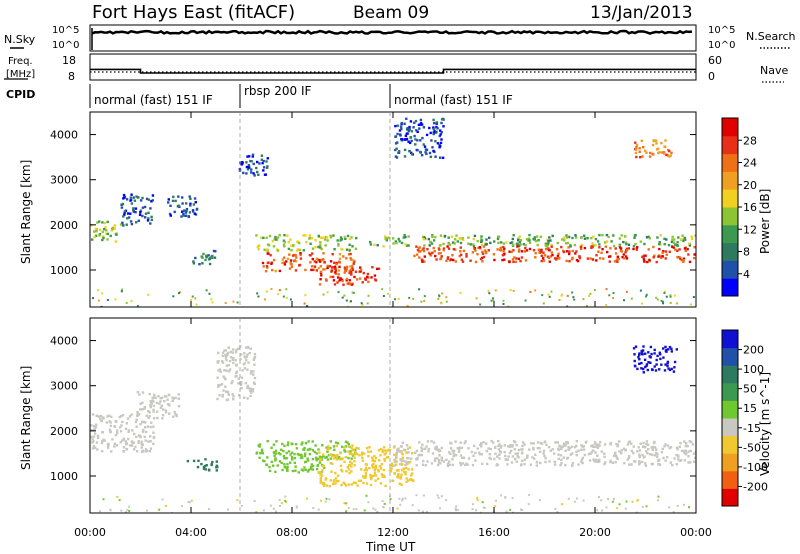  Describe the element at coordinates (64, 341) in the screenshot. I see `y-tick-label: 4000` at that location.